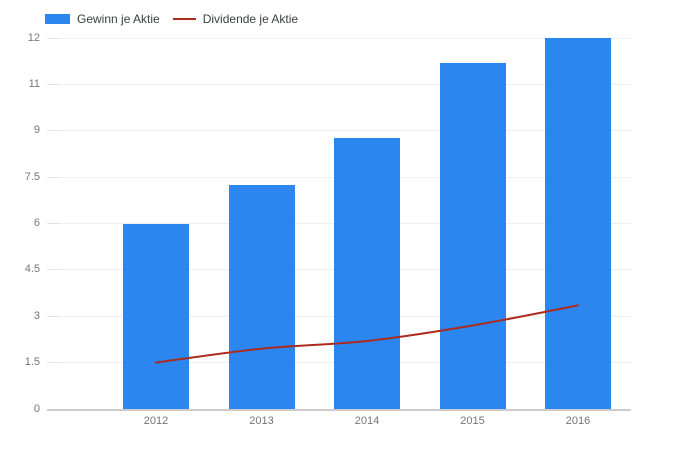 This screenshot has height=459, width=682. What do you see at coordinates (32, 176) in the screenshot?
I see `y-axis-label: 7.5` at bounding box center [32, 176].